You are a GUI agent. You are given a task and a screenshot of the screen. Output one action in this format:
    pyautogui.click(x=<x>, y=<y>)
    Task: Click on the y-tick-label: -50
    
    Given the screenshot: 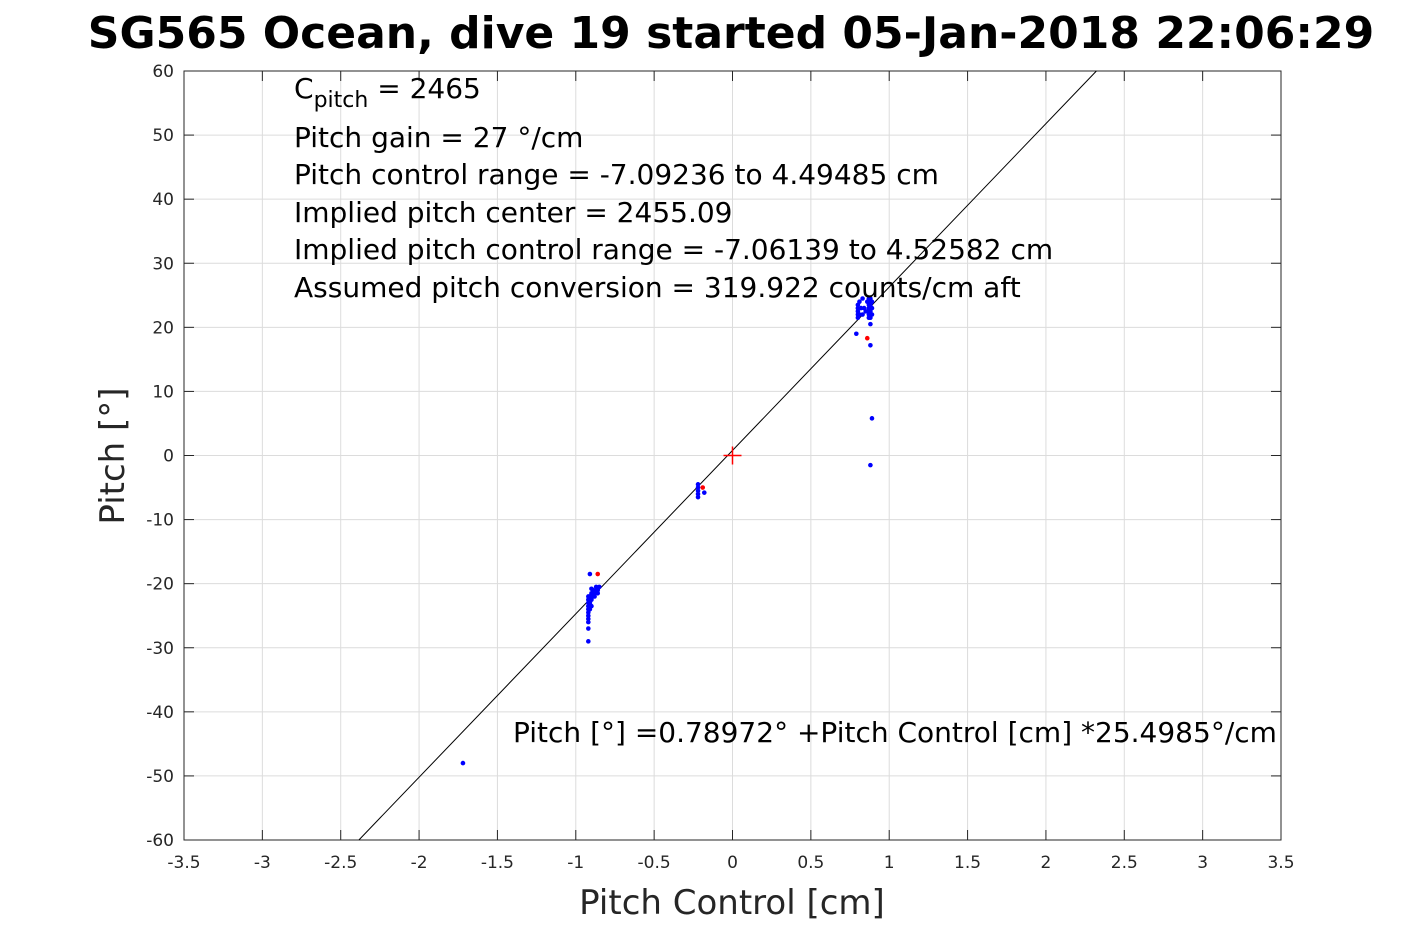 What is the action you would take?
    pyautogui.click(x=160, y=777)
    